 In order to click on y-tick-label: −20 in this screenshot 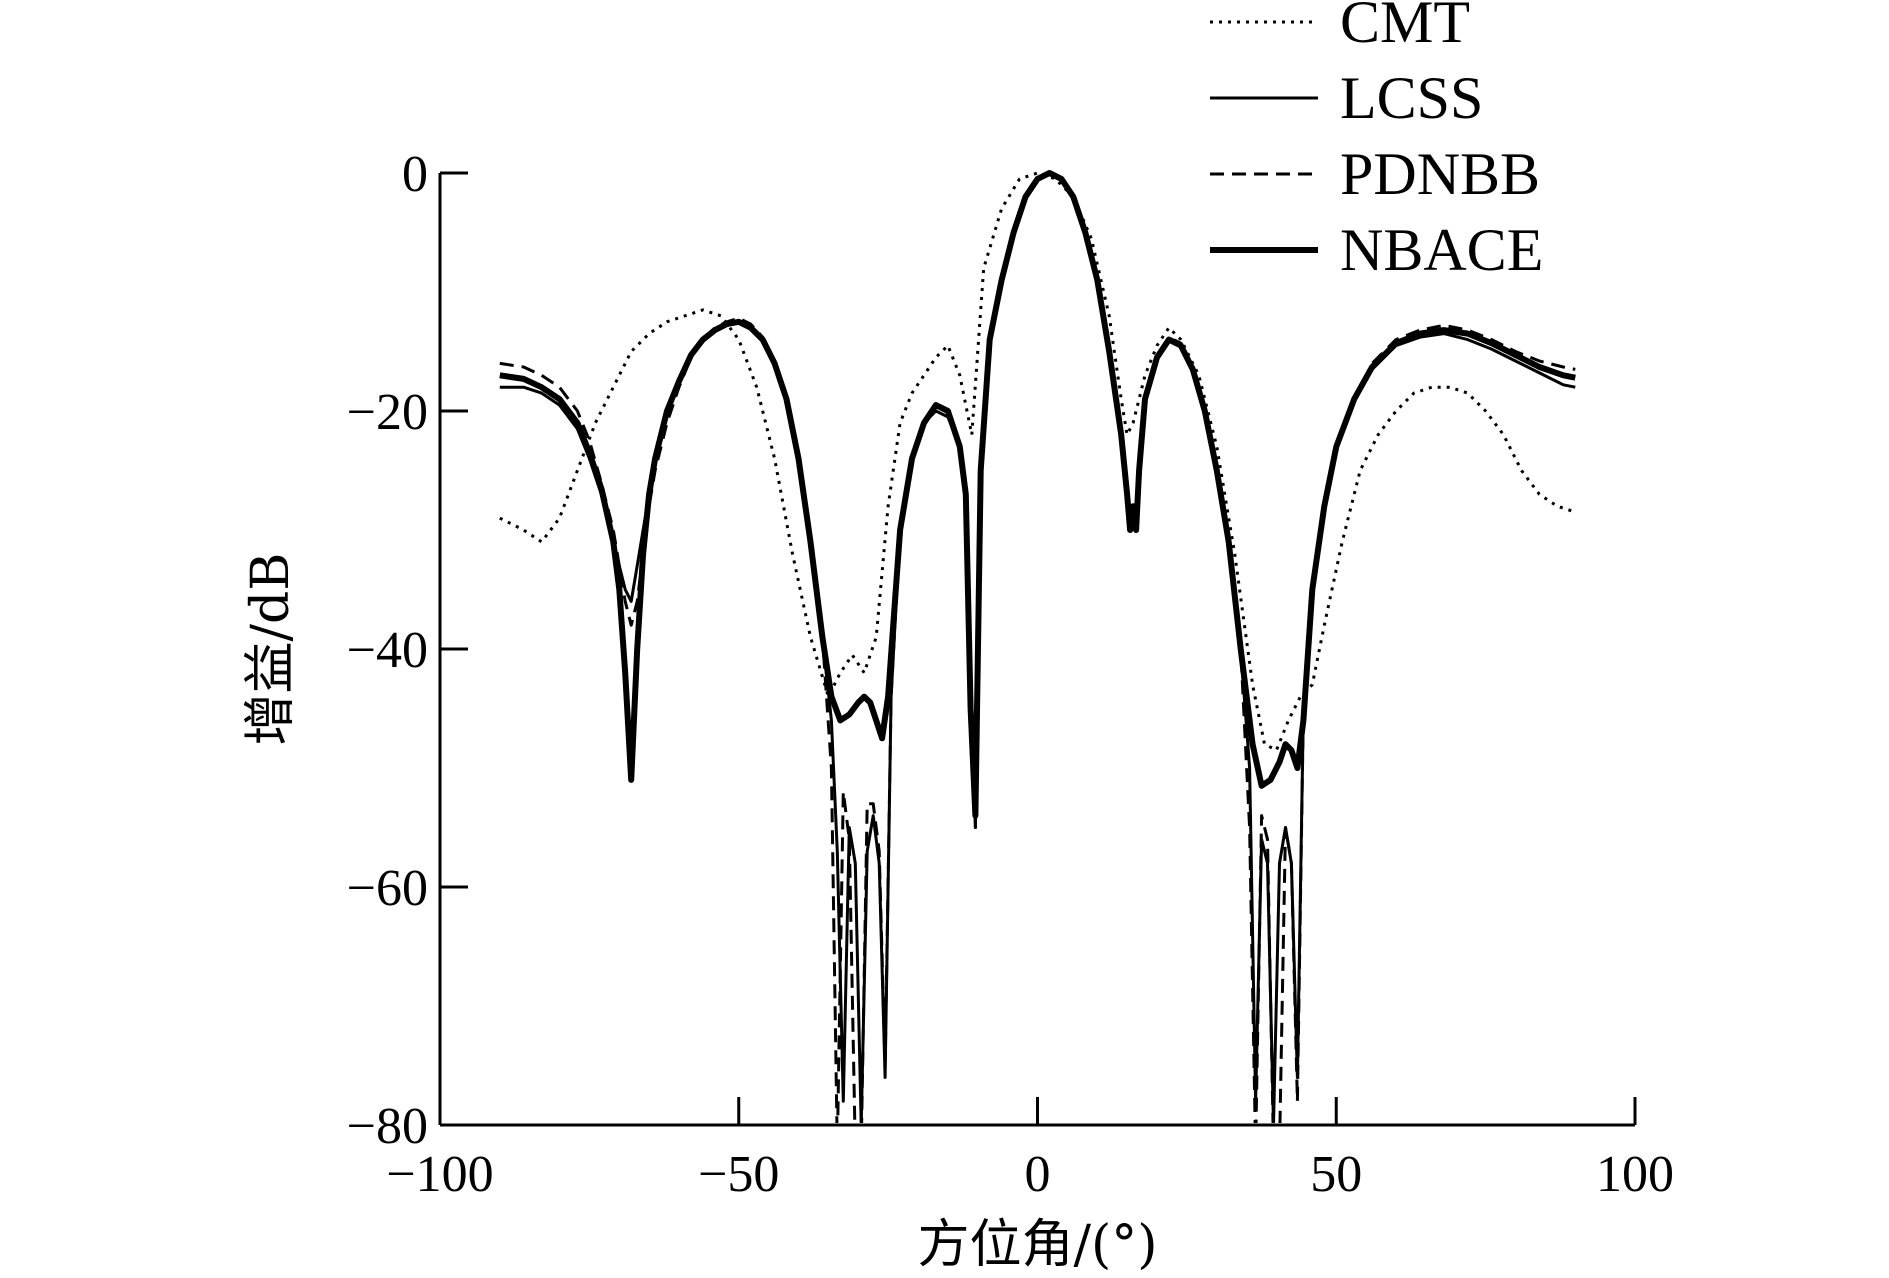, I will do `click(387, 412)`.